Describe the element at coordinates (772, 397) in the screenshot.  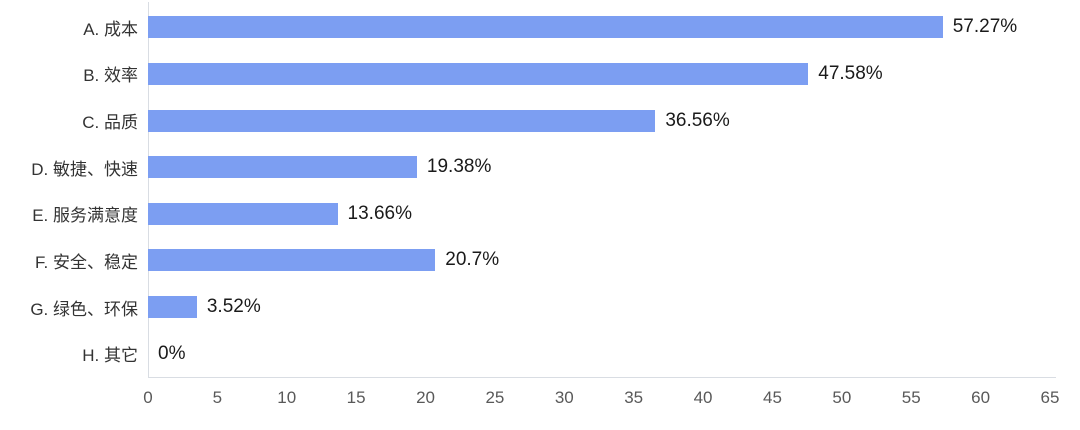
I see `x-axis-tick-label: 45` at that location.